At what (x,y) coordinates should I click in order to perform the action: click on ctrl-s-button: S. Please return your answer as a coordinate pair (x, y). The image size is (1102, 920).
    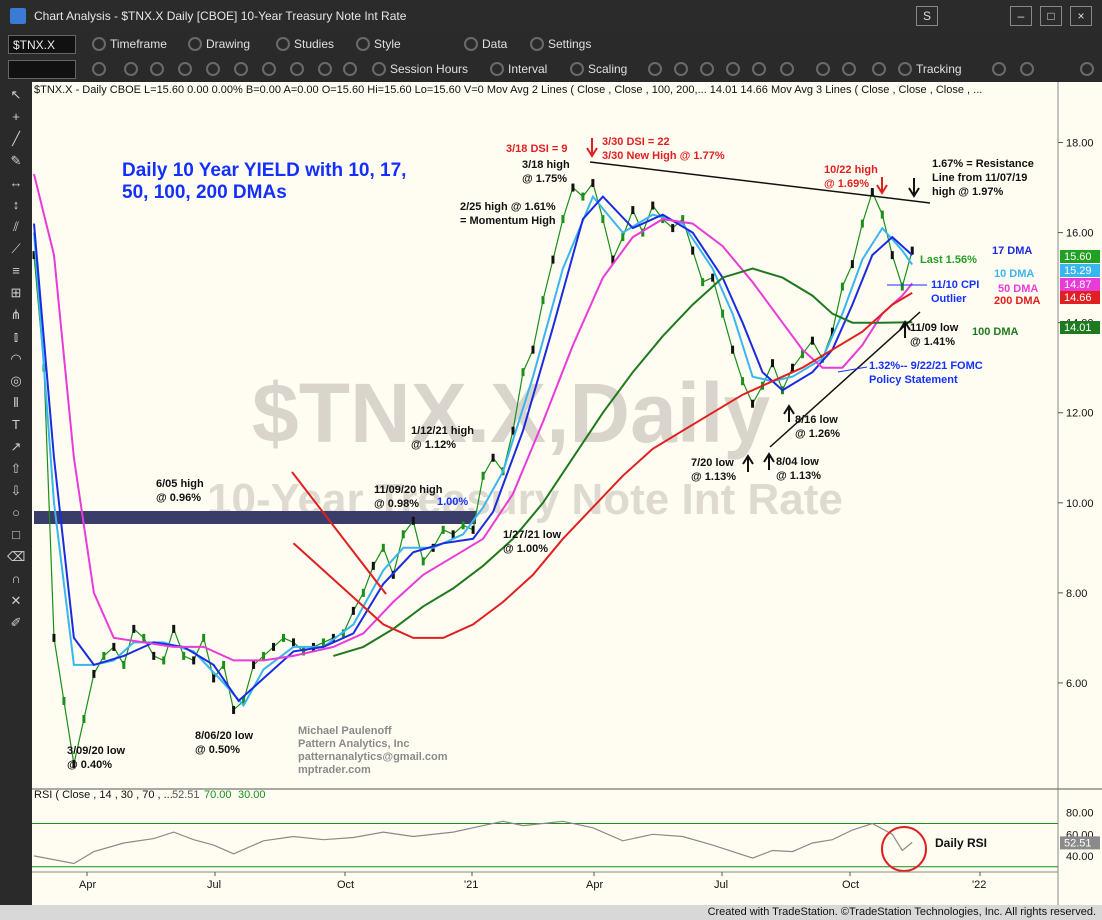
    Looking at the image, I should click on (927, 16).